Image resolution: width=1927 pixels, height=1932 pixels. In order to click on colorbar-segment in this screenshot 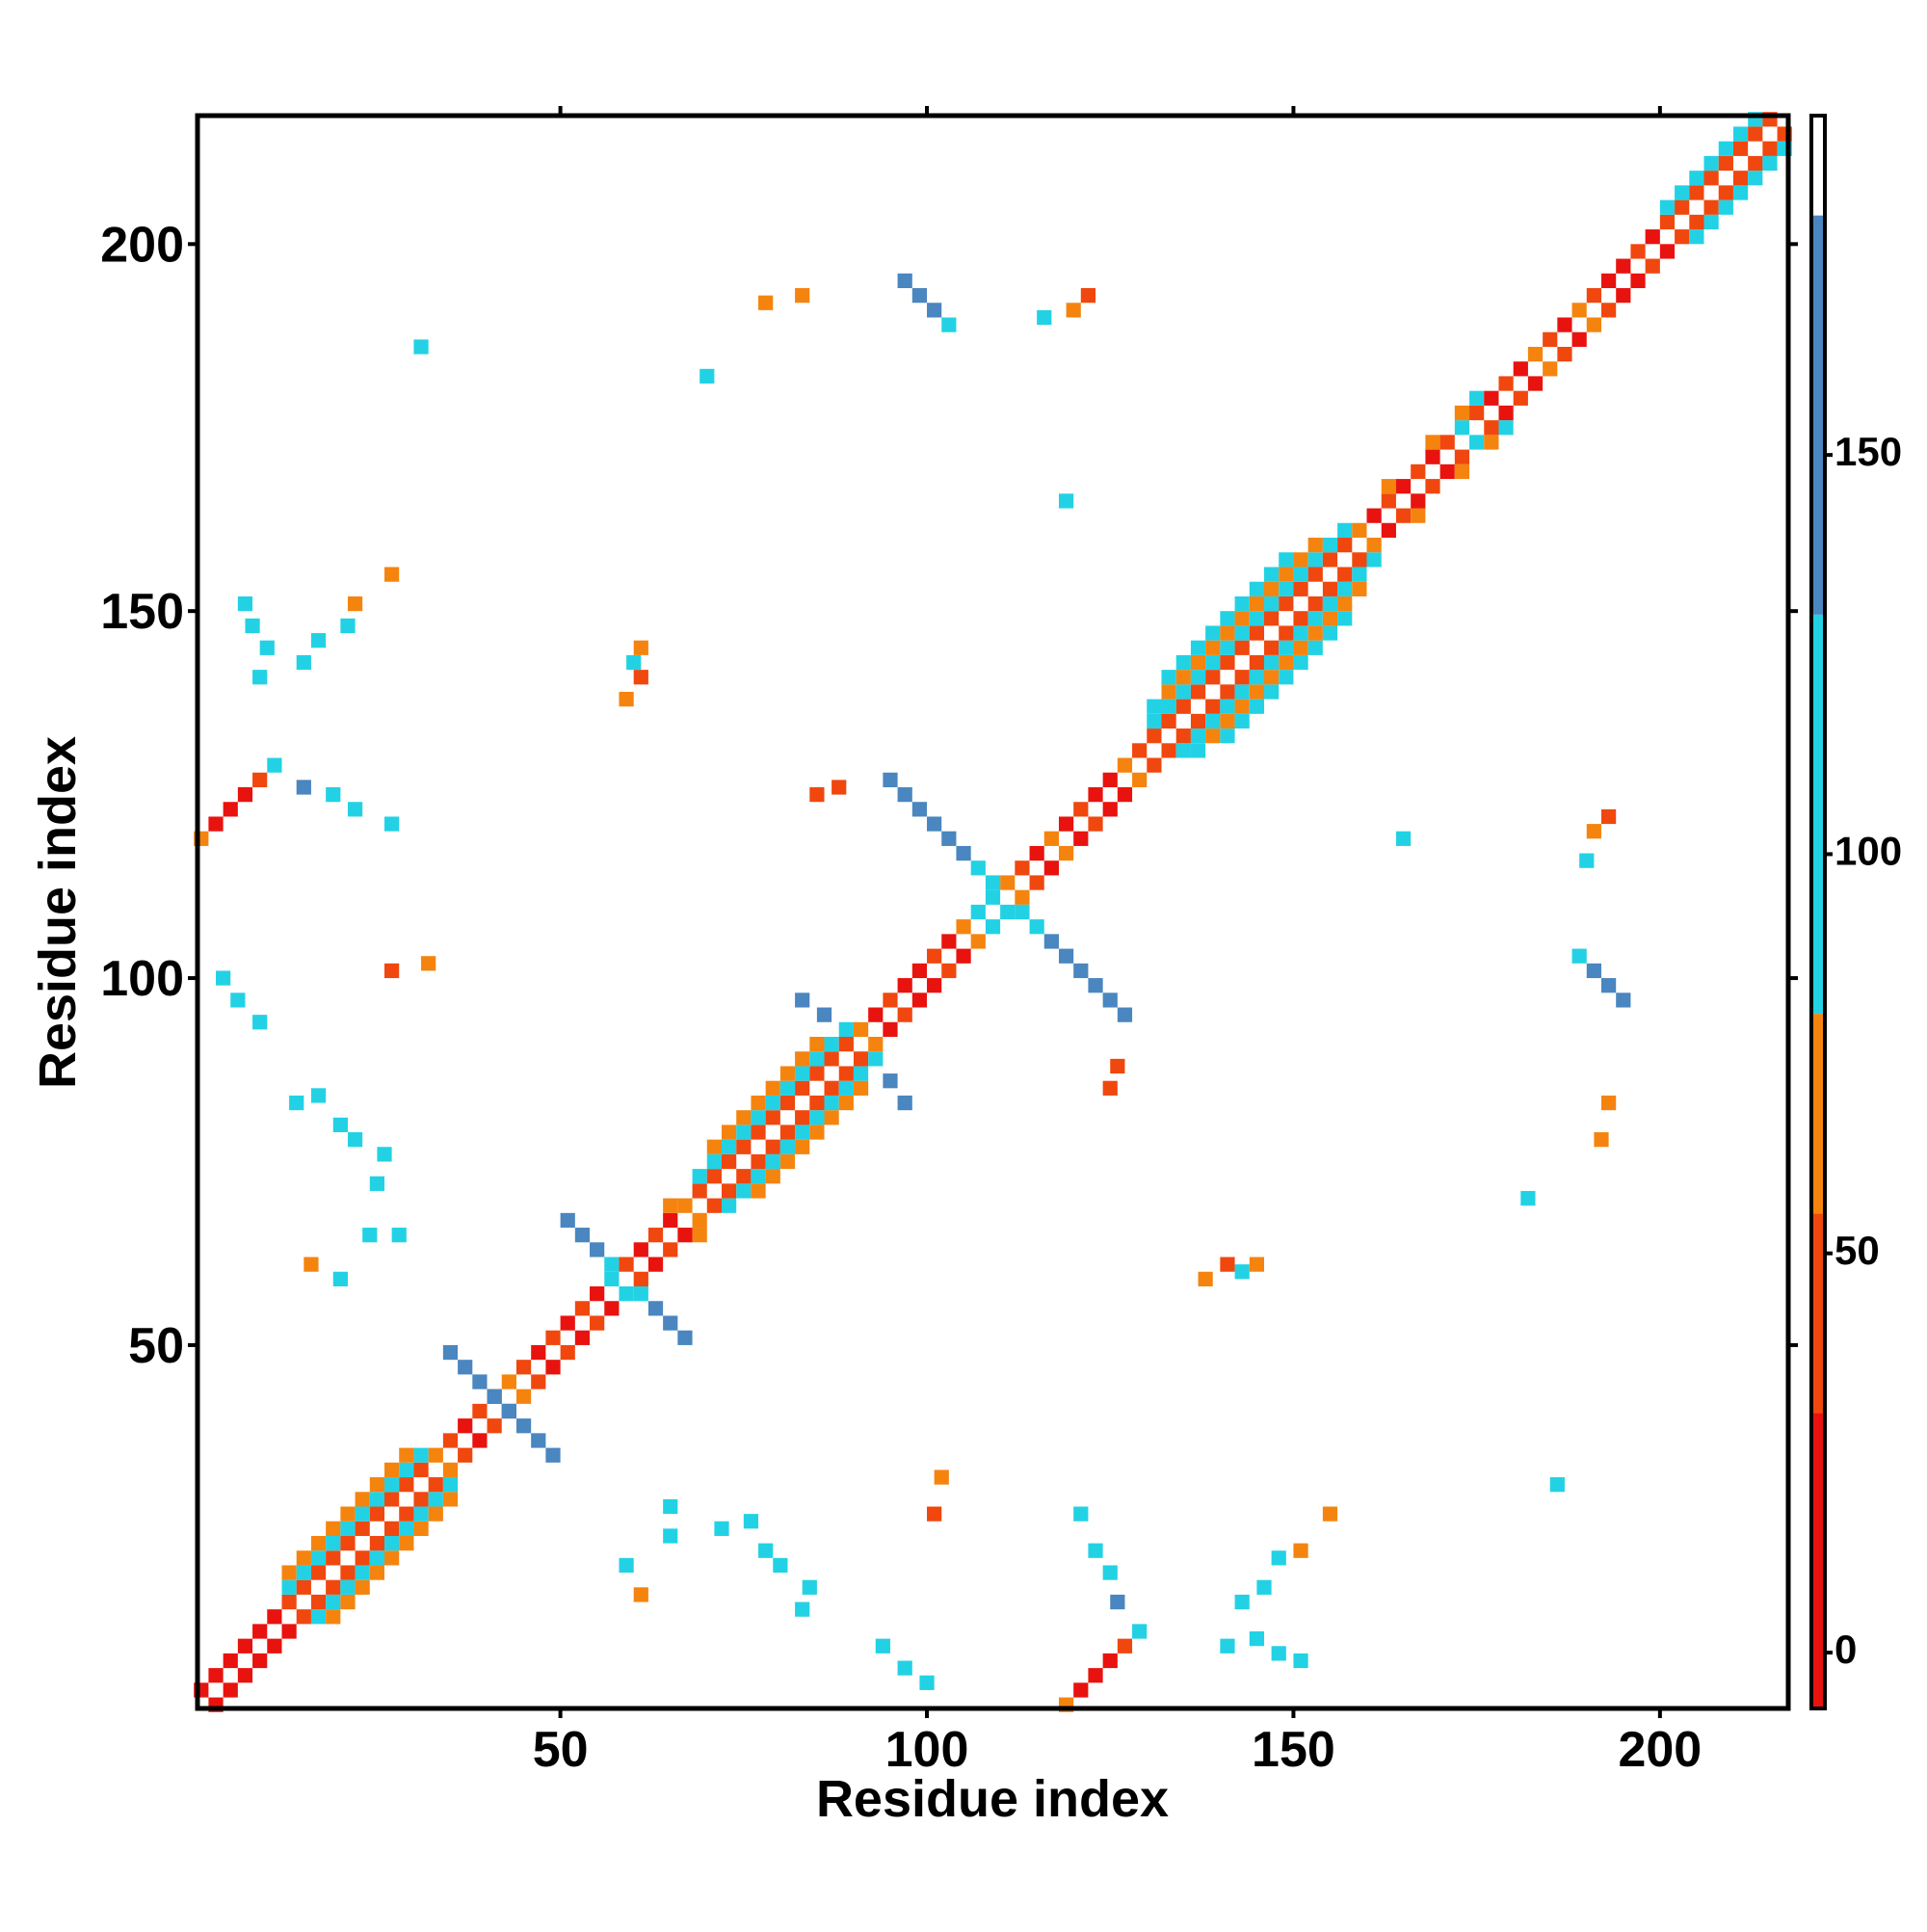, I will do `click(1818, 1560)`.